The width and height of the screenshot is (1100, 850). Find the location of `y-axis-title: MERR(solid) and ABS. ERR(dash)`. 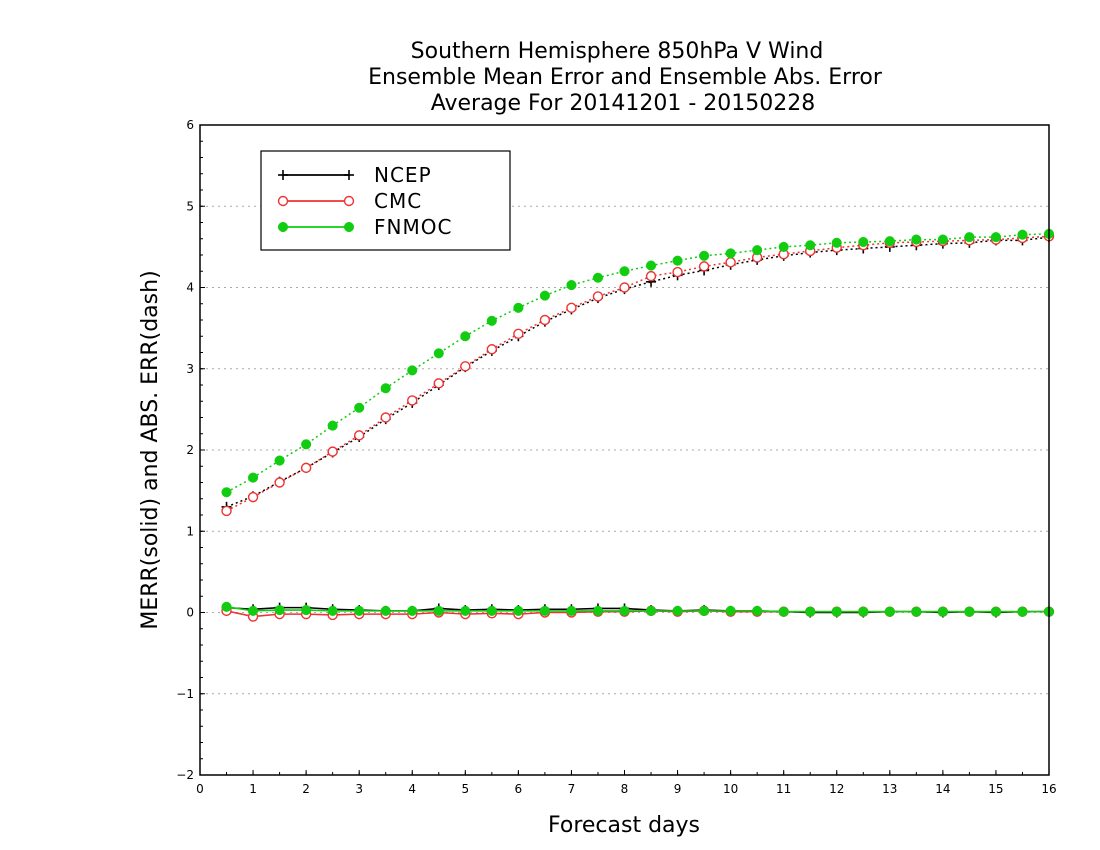

y-axis-title: MERR(solid) and ABS. ERR(dash) is located at coordinates (150, 449).